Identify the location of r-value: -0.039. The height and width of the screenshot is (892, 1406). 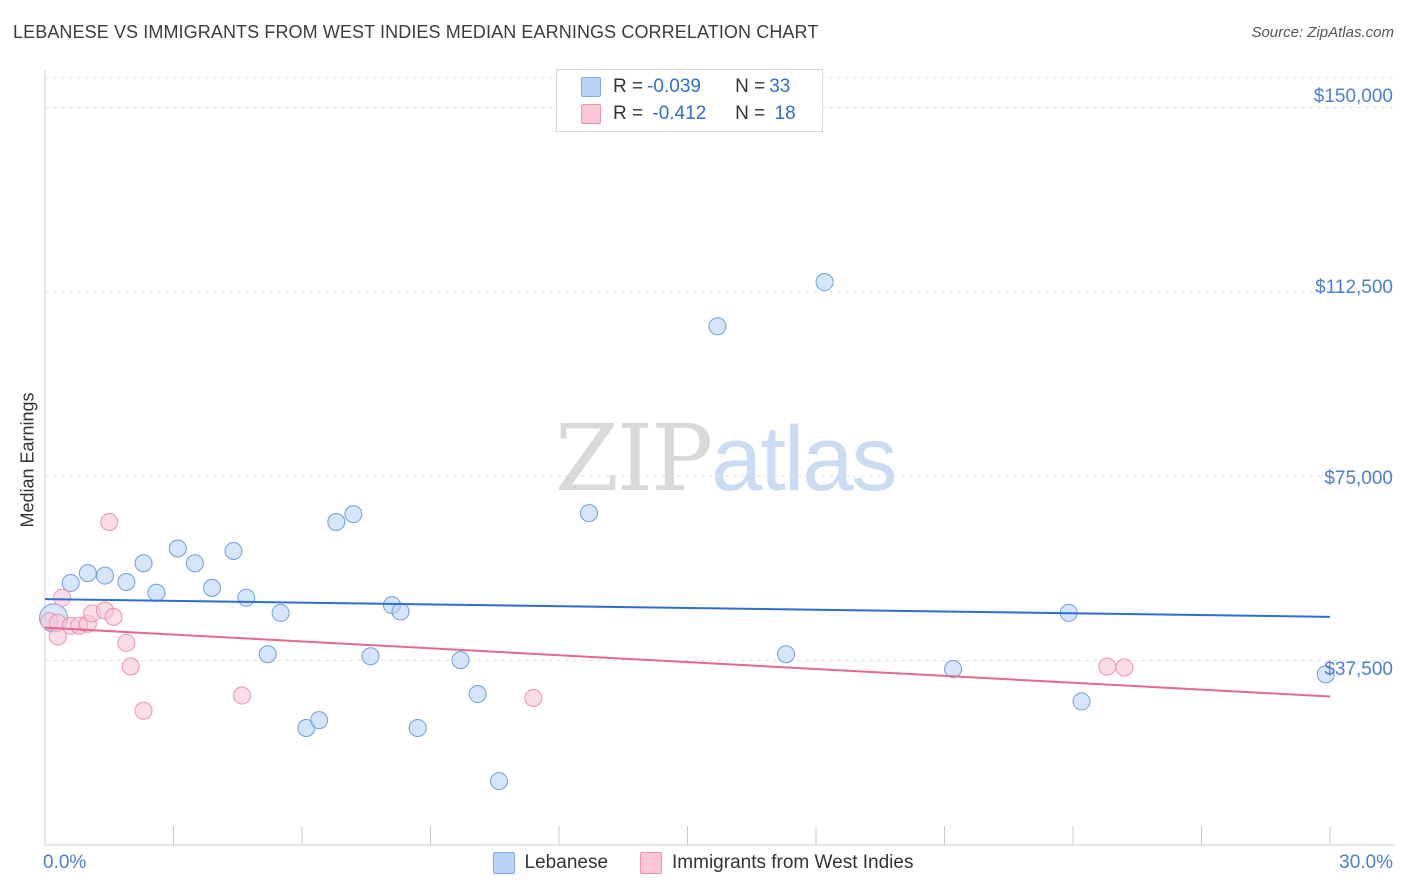
(674, 86).